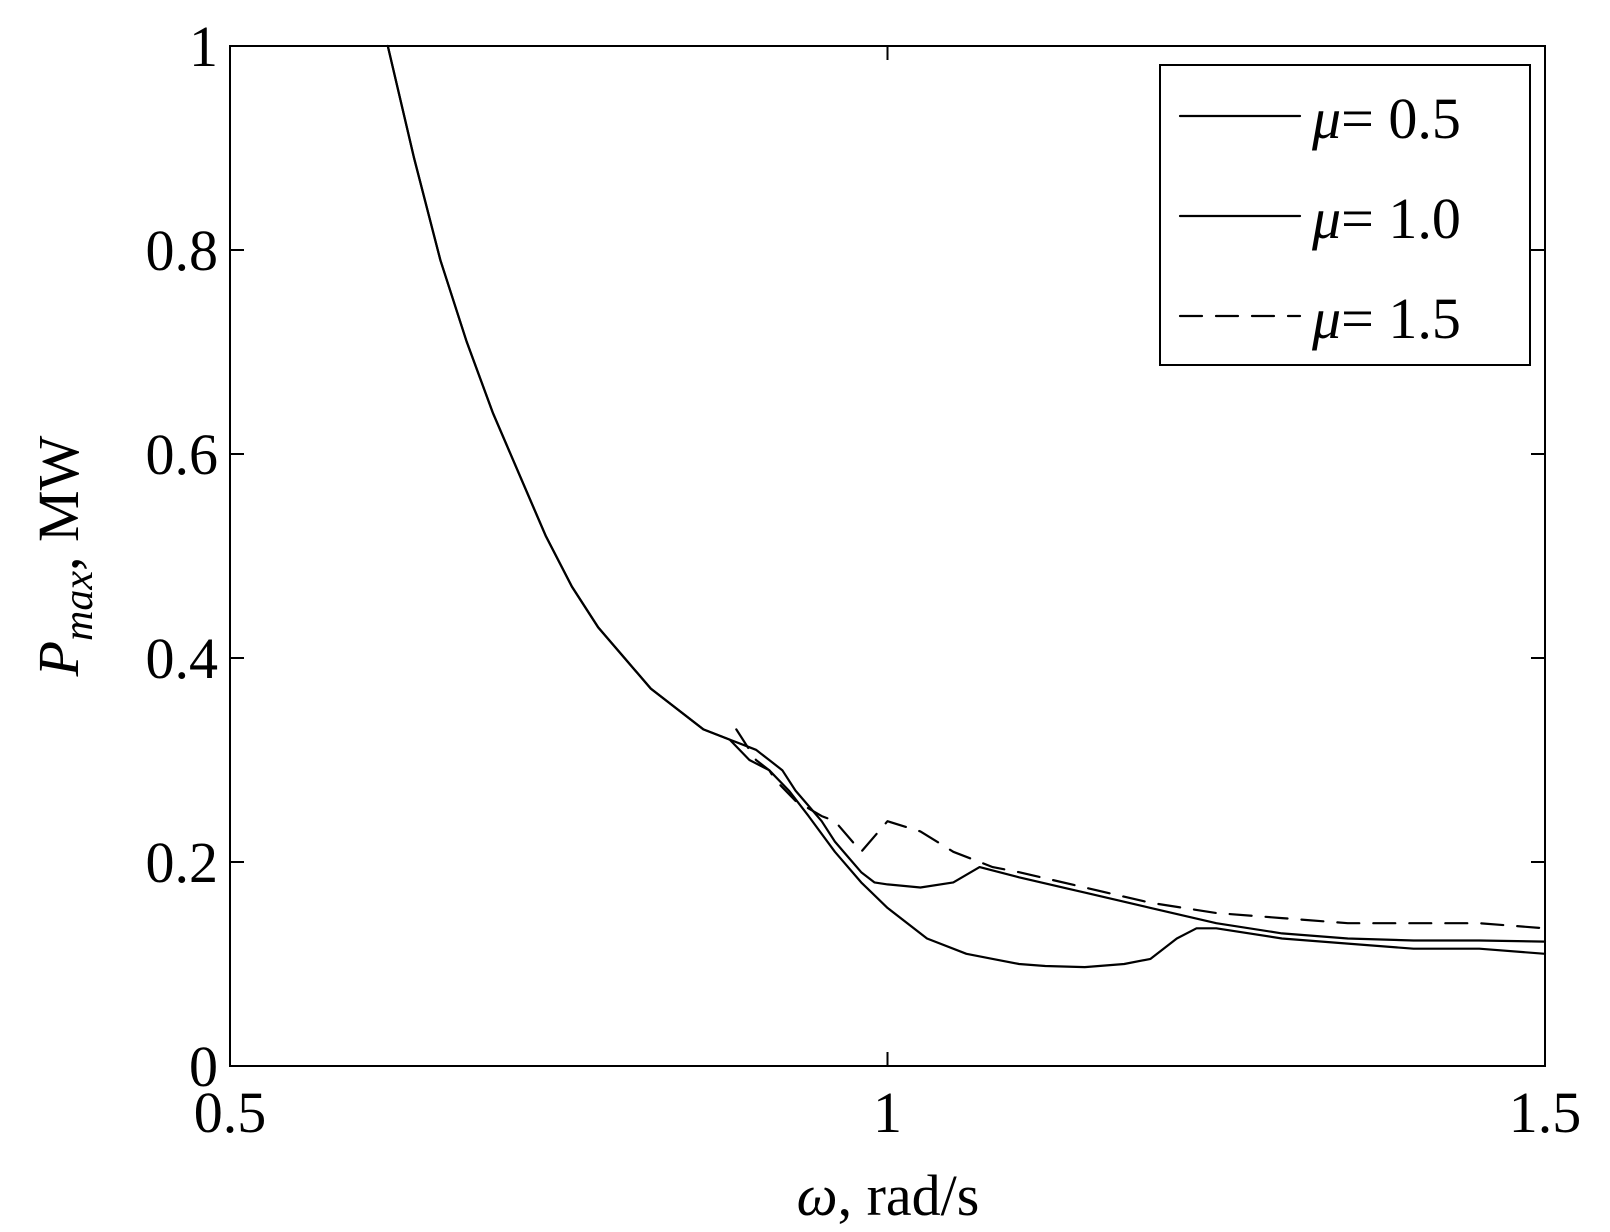  Describe the element at coordinates (182, 454) in the screenshot. I see `y-tick-label: 0.6` at that location.